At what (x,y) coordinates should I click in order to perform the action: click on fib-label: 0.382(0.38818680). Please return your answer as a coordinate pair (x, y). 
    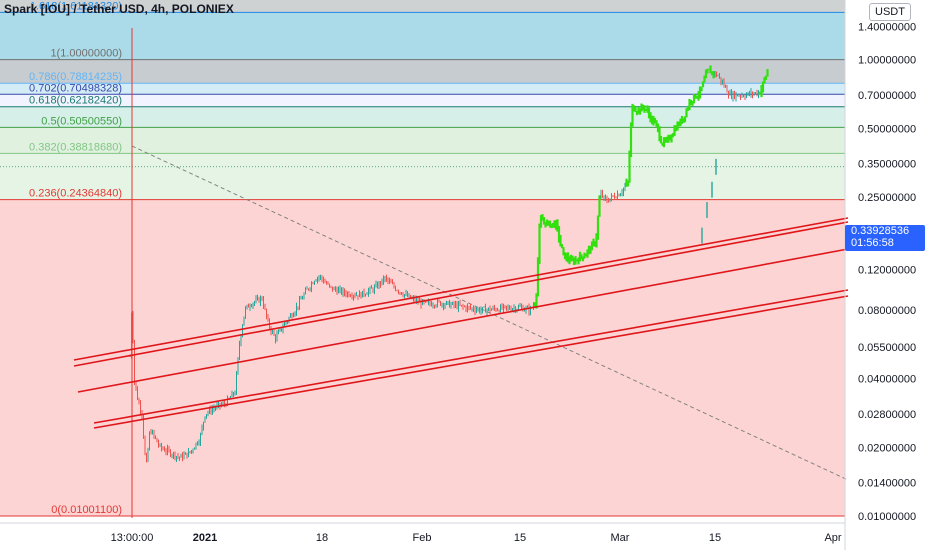
    Looking at the image, I should click on (75, 147).